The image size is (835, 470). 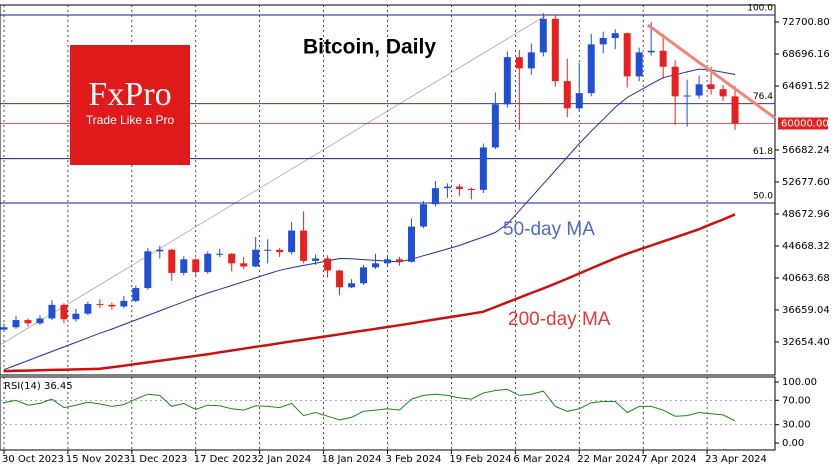 What do you see at coordinates (159, 459) in the screenshot?
I see `x-tick-label: 1 Dec 2023` at bounding box center [159, 459].